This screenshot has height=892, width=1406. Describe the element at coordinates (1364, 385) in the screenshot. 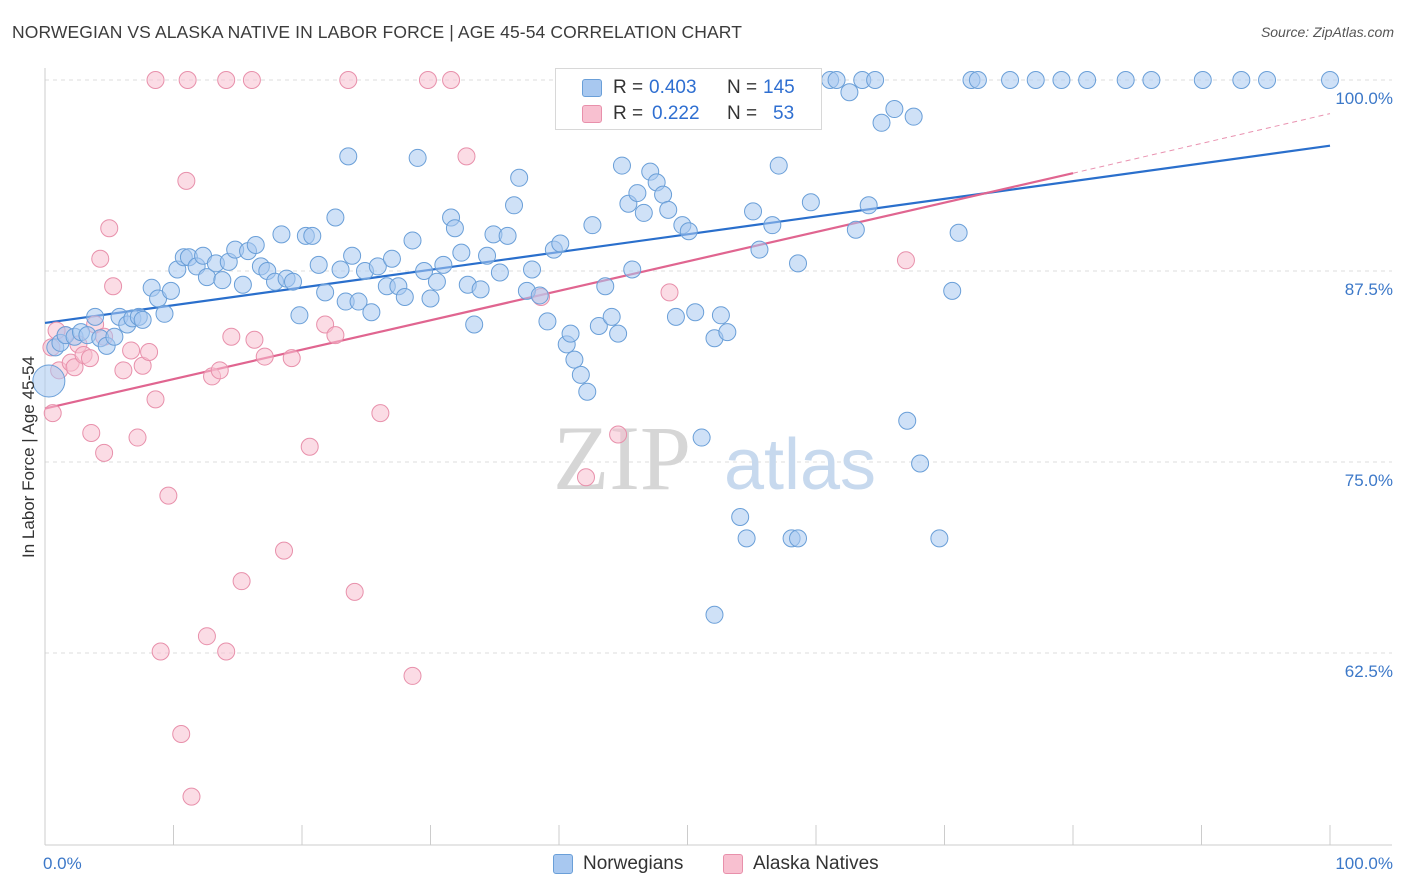

I see `y-tick-labels: 100.0% 87.5% 75.0% 62.5%` at that location.